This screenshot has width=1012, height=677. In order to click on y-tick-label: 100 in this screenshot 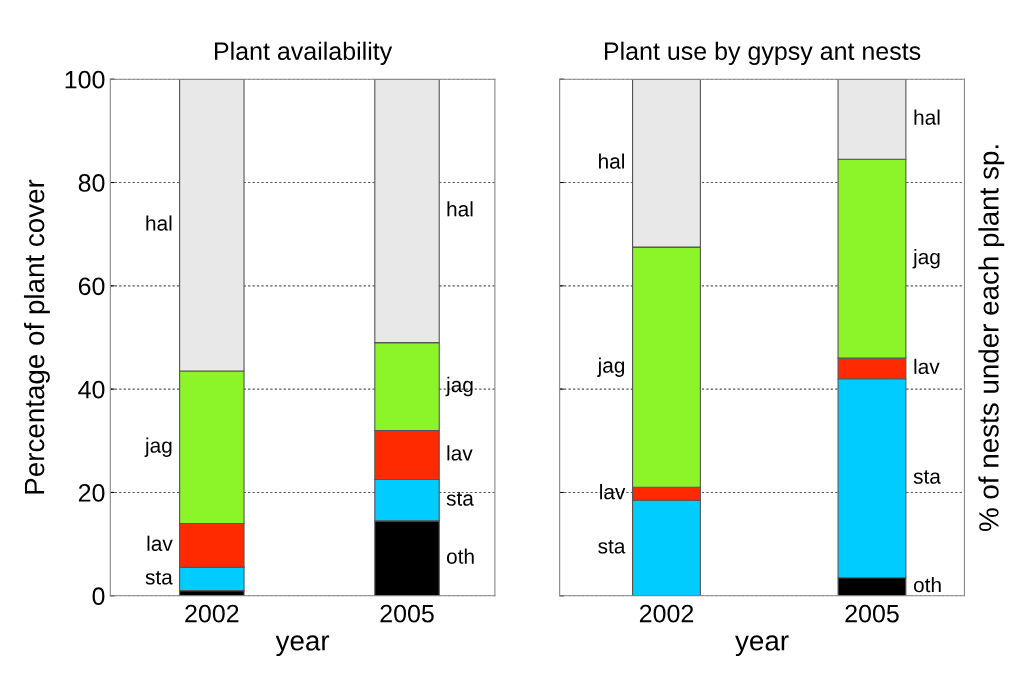, I will do `click(85, 79)`.